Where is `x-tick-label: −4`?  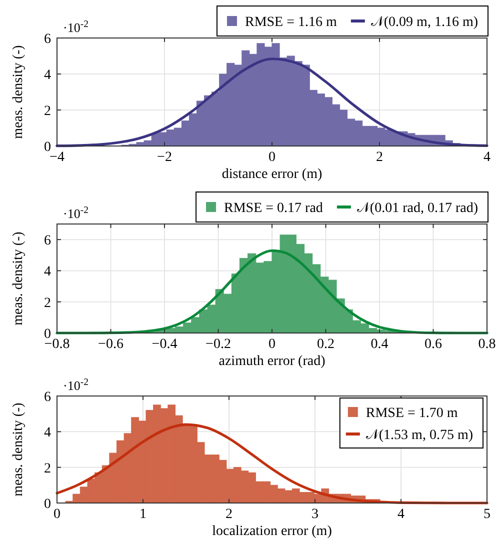
x-tick-label: −4 is located at coordinates (57, 157).